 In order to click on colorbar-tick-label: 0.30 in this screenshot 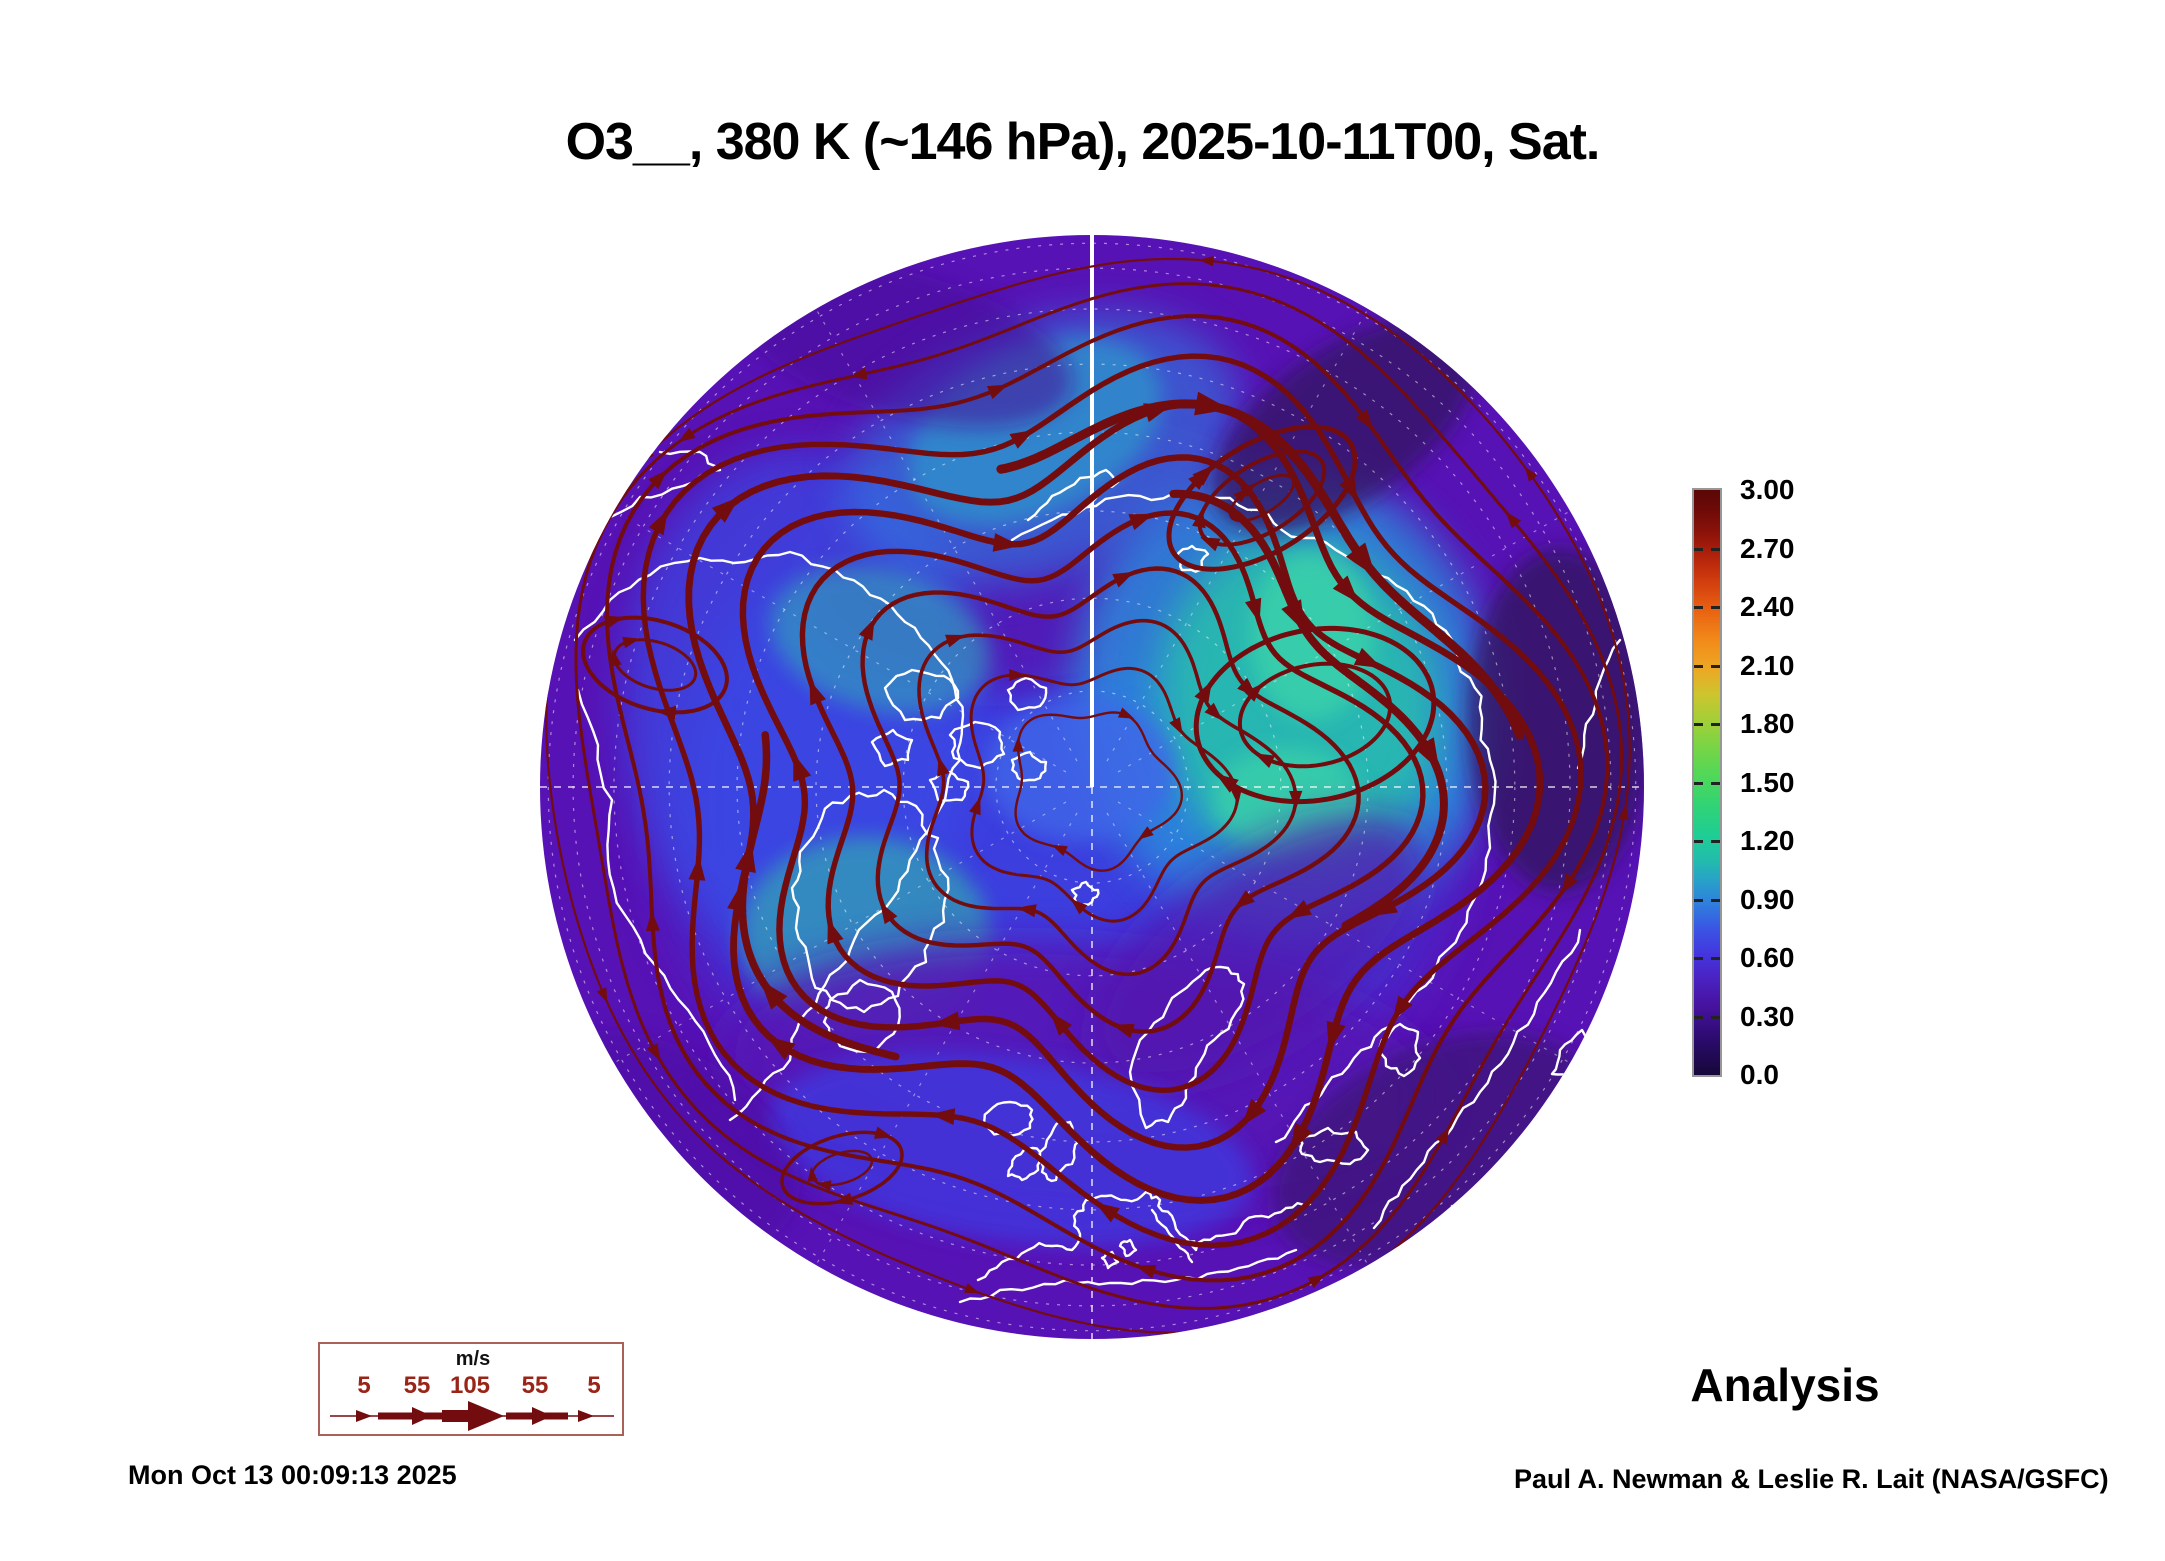, I will do `click(1767, 1016)`.